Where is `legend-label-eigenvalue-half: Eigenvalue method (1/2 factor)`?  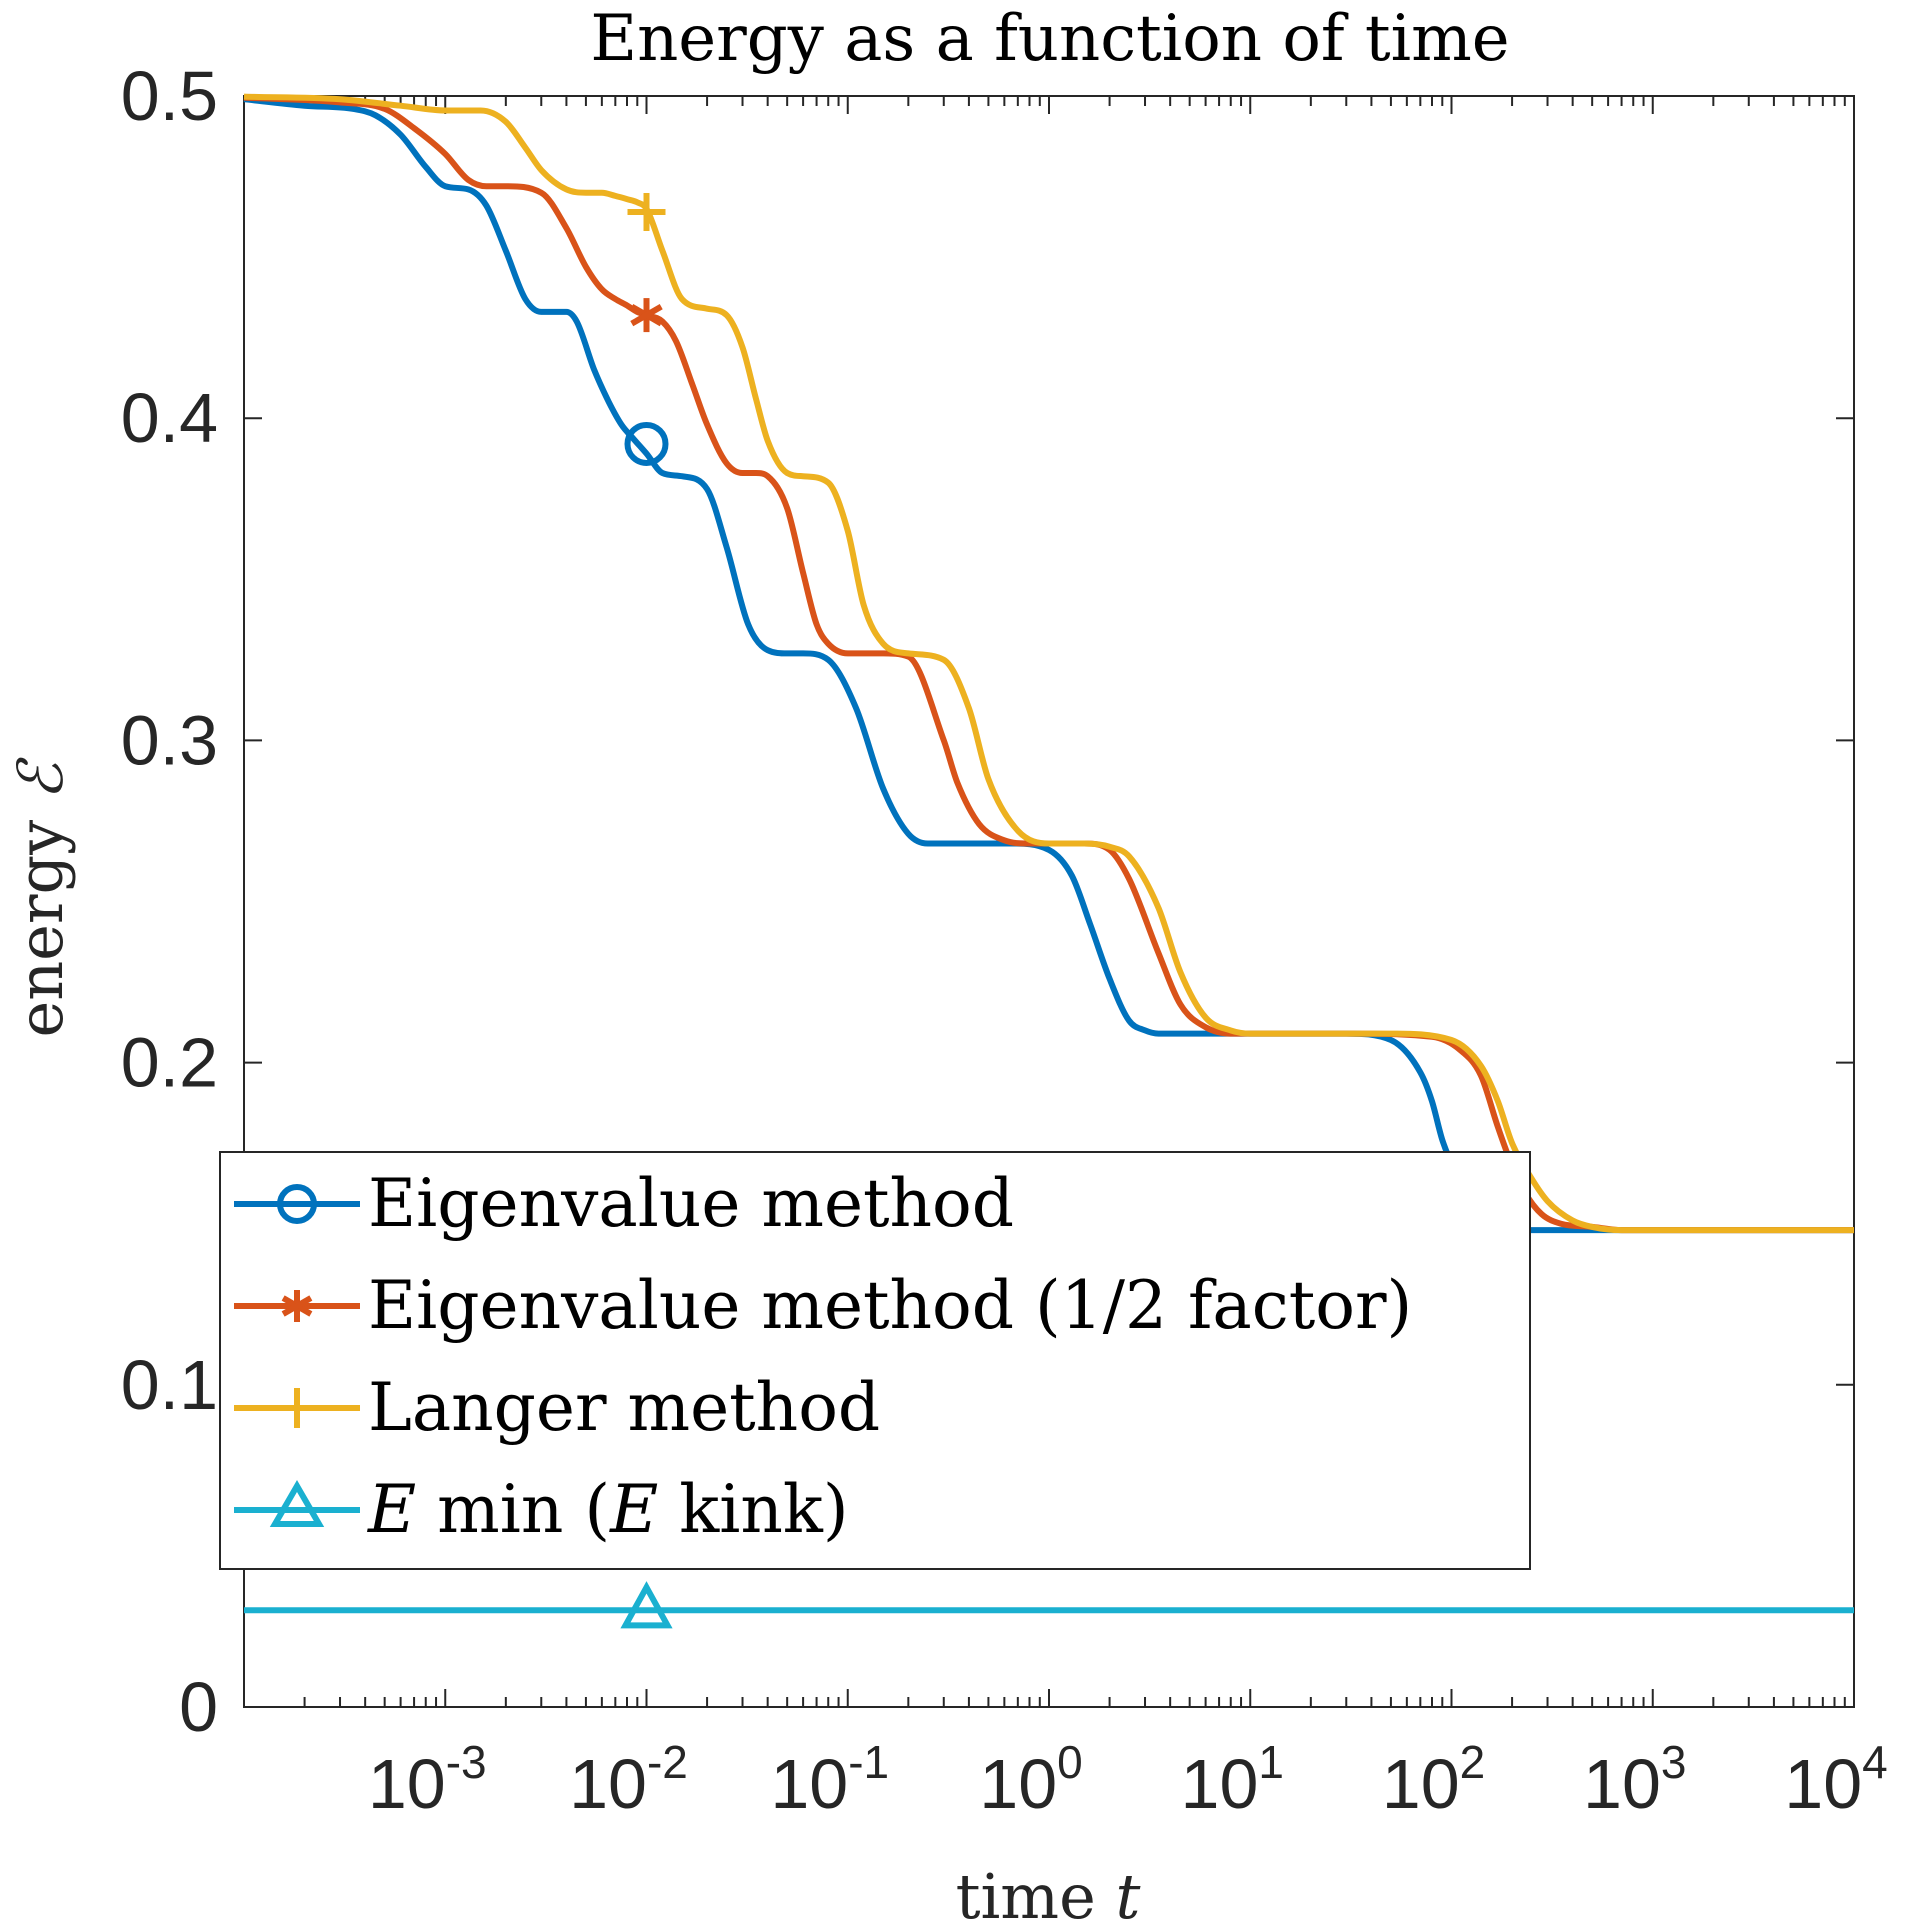 legend-label-eigenvalue-half: Eigenvalue method (1/2 factor) is located at coordinates (890, 1305).